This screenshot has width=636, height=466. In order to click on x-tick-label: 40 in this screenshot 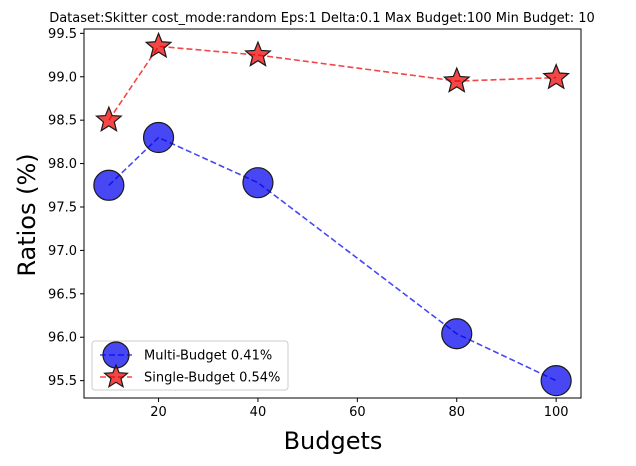, I will do `click(258, 412)`.